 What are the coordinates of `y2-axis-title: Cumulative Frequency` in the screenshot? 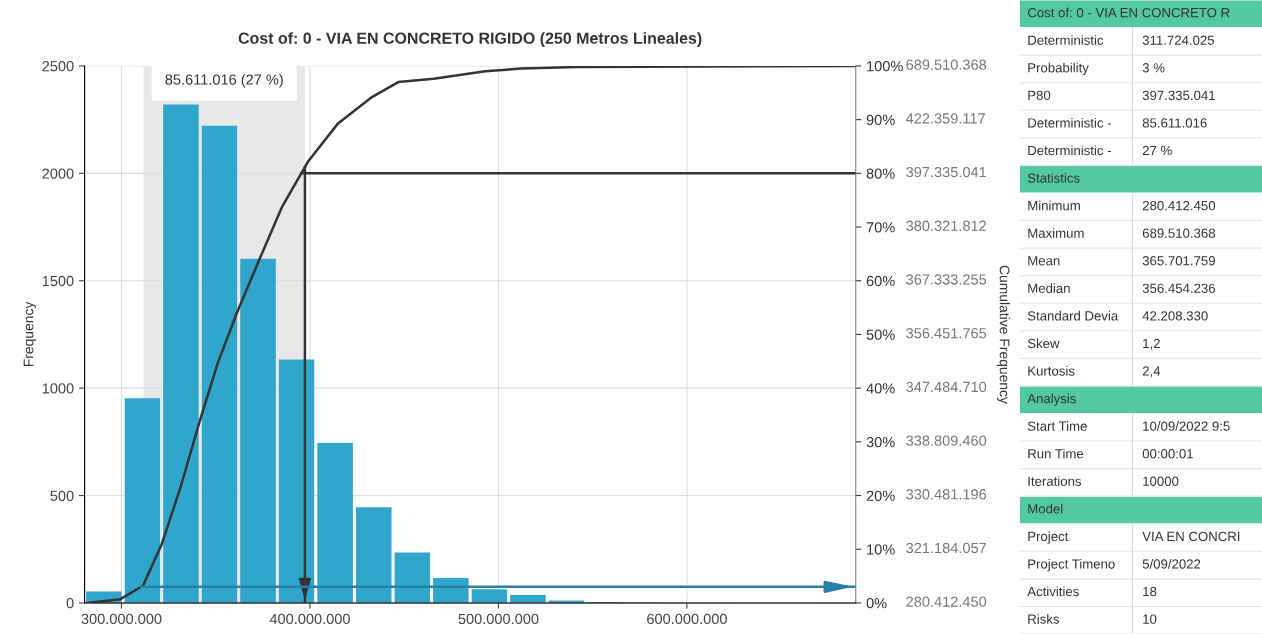 It's located at (1003, 334).